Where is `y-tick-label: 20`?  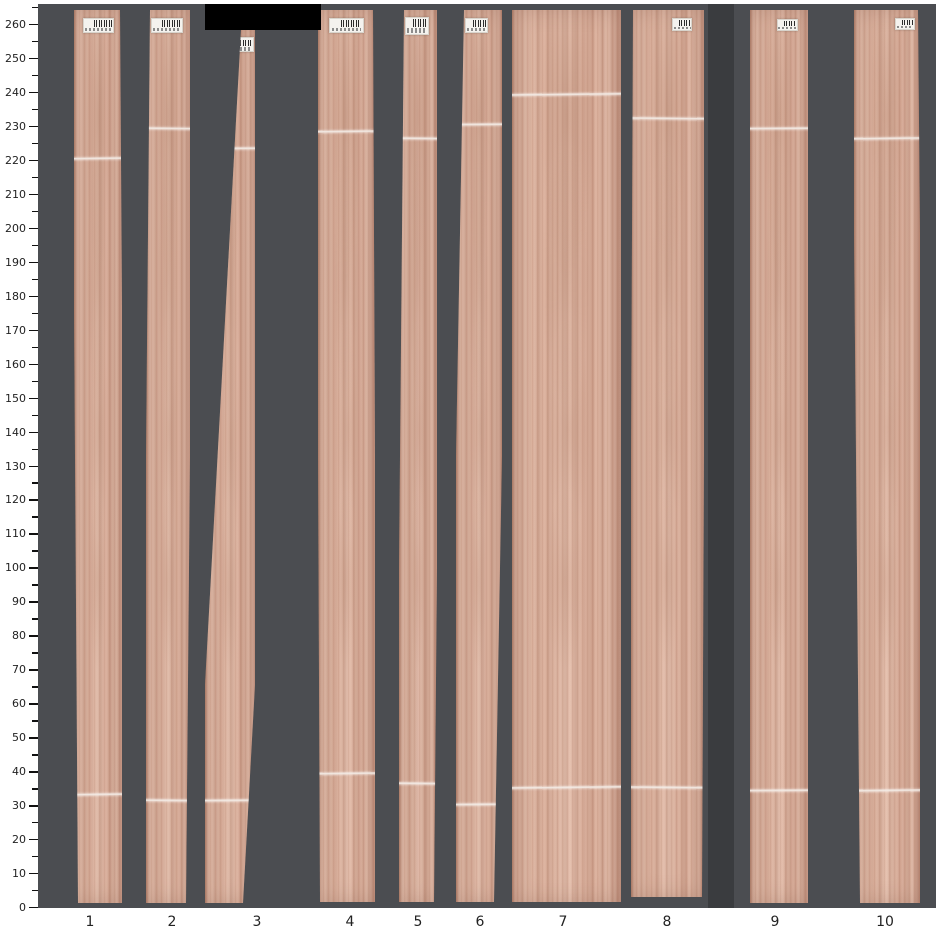 y-tick-label: 20 is located at coordinates (19, 840).